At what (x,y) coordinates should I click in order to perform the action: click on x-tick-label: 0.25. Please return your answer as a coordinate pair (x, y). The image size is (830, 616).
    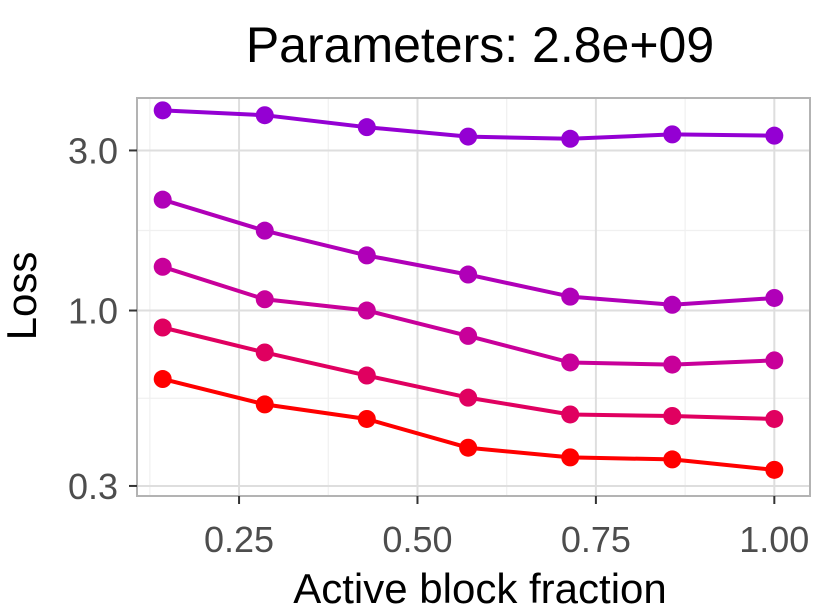
    Looking at the image, I should click on (239, 539).